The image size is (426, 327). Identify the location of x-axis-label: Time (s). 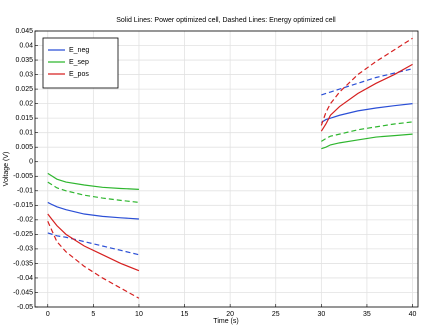
(225, 321).